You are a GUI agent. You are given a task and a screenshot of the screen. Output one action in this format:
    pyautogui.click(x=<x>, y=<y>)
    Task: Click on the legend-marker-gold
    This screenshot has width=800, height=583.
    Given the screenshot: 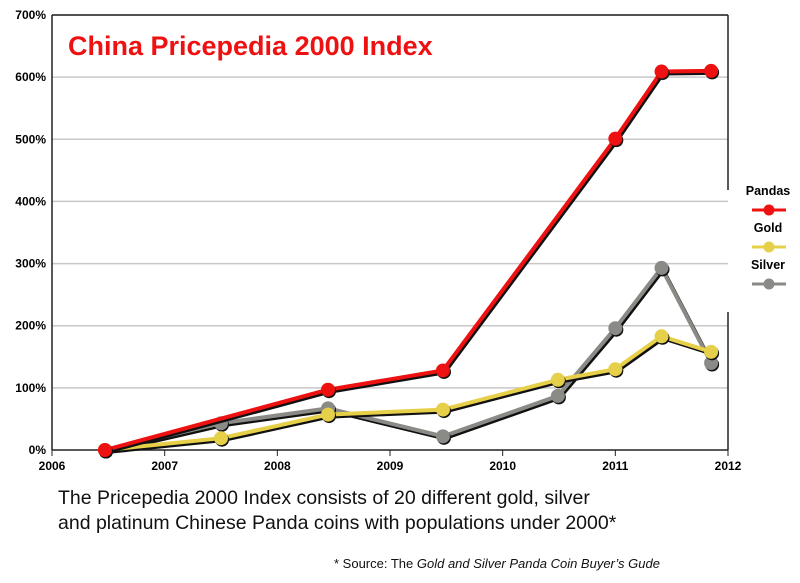 What is the action you would take?
    pyautogui.click(x=769, y=247)
    